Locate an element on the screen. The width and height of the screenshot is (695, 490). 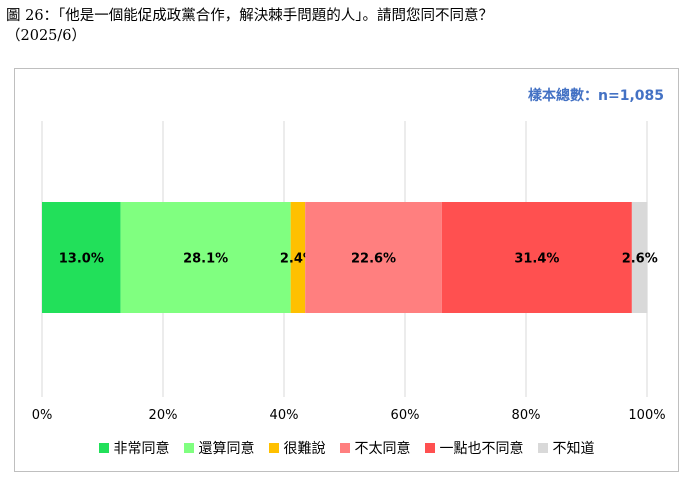
legend-label: 不太同意 is located at coordinates (382, 449).